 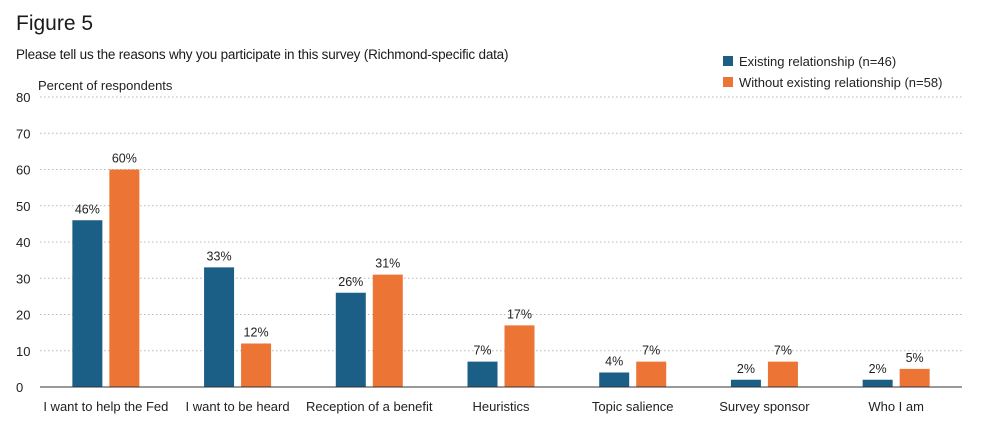 I want to click on legend-entry: Existing relationship (n=46), so click(x=817, y=61).